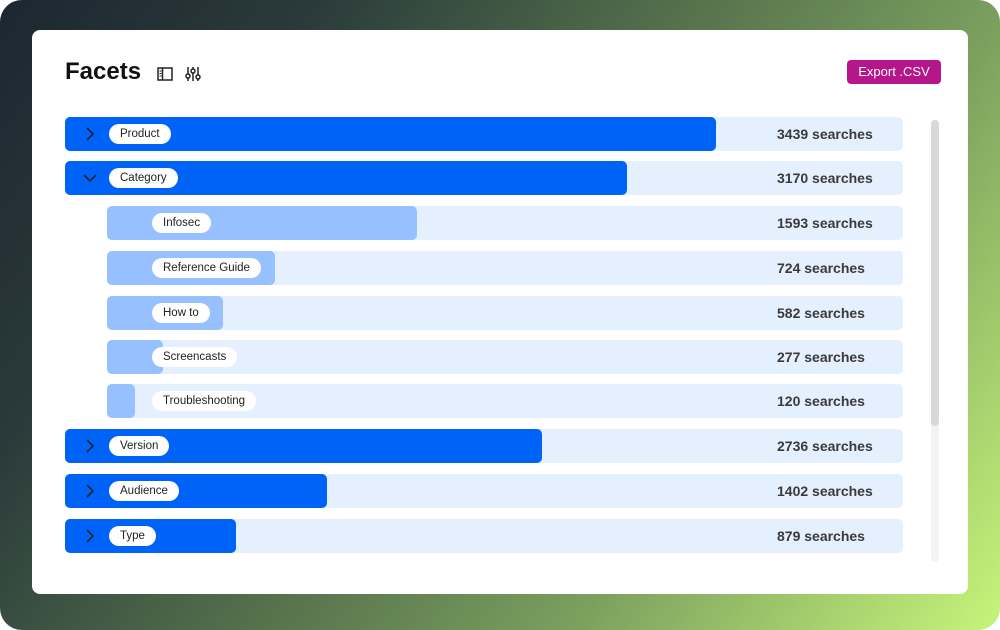 This screenshot has width=1000, height=630. I want to click on sliders-filter-icon, so click(193, 74).